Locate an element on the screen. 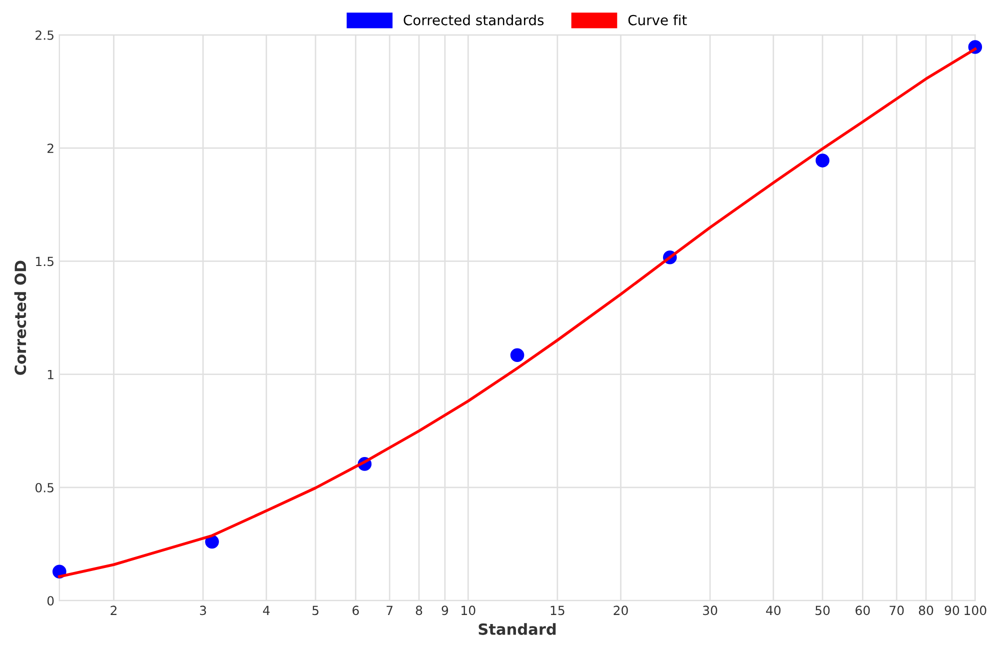  x-tick-label: 80 is located at coordinates (926, 611).